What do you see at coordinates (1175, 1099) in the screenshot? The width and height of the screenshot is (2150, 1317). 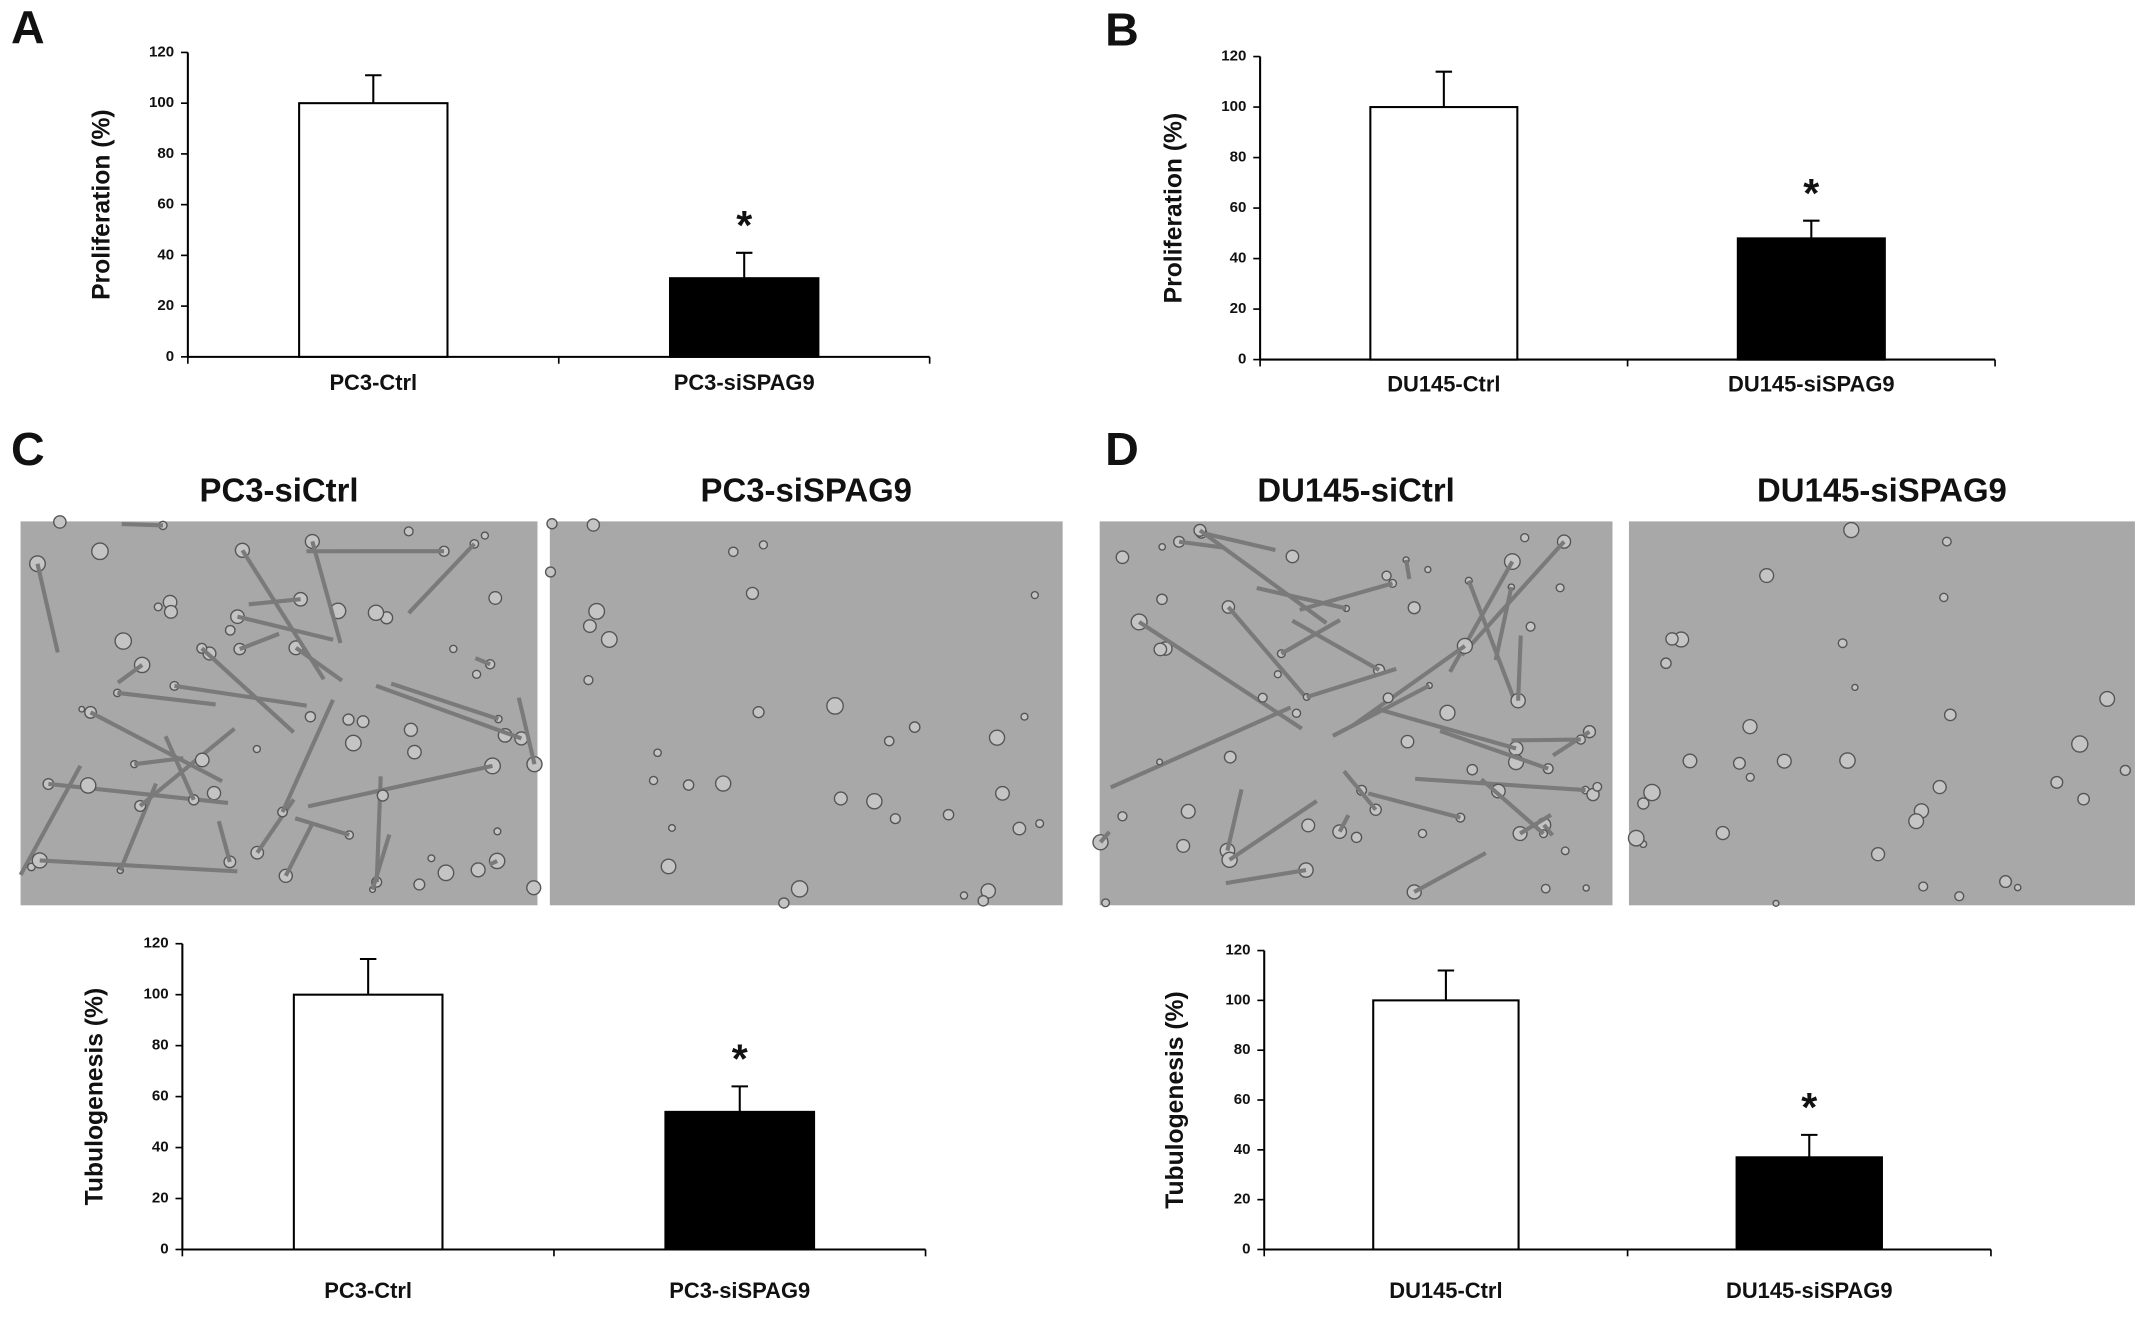 I see `y-axis-label: Tubulogenesis (%)` at bounding box center [1175, 1099].